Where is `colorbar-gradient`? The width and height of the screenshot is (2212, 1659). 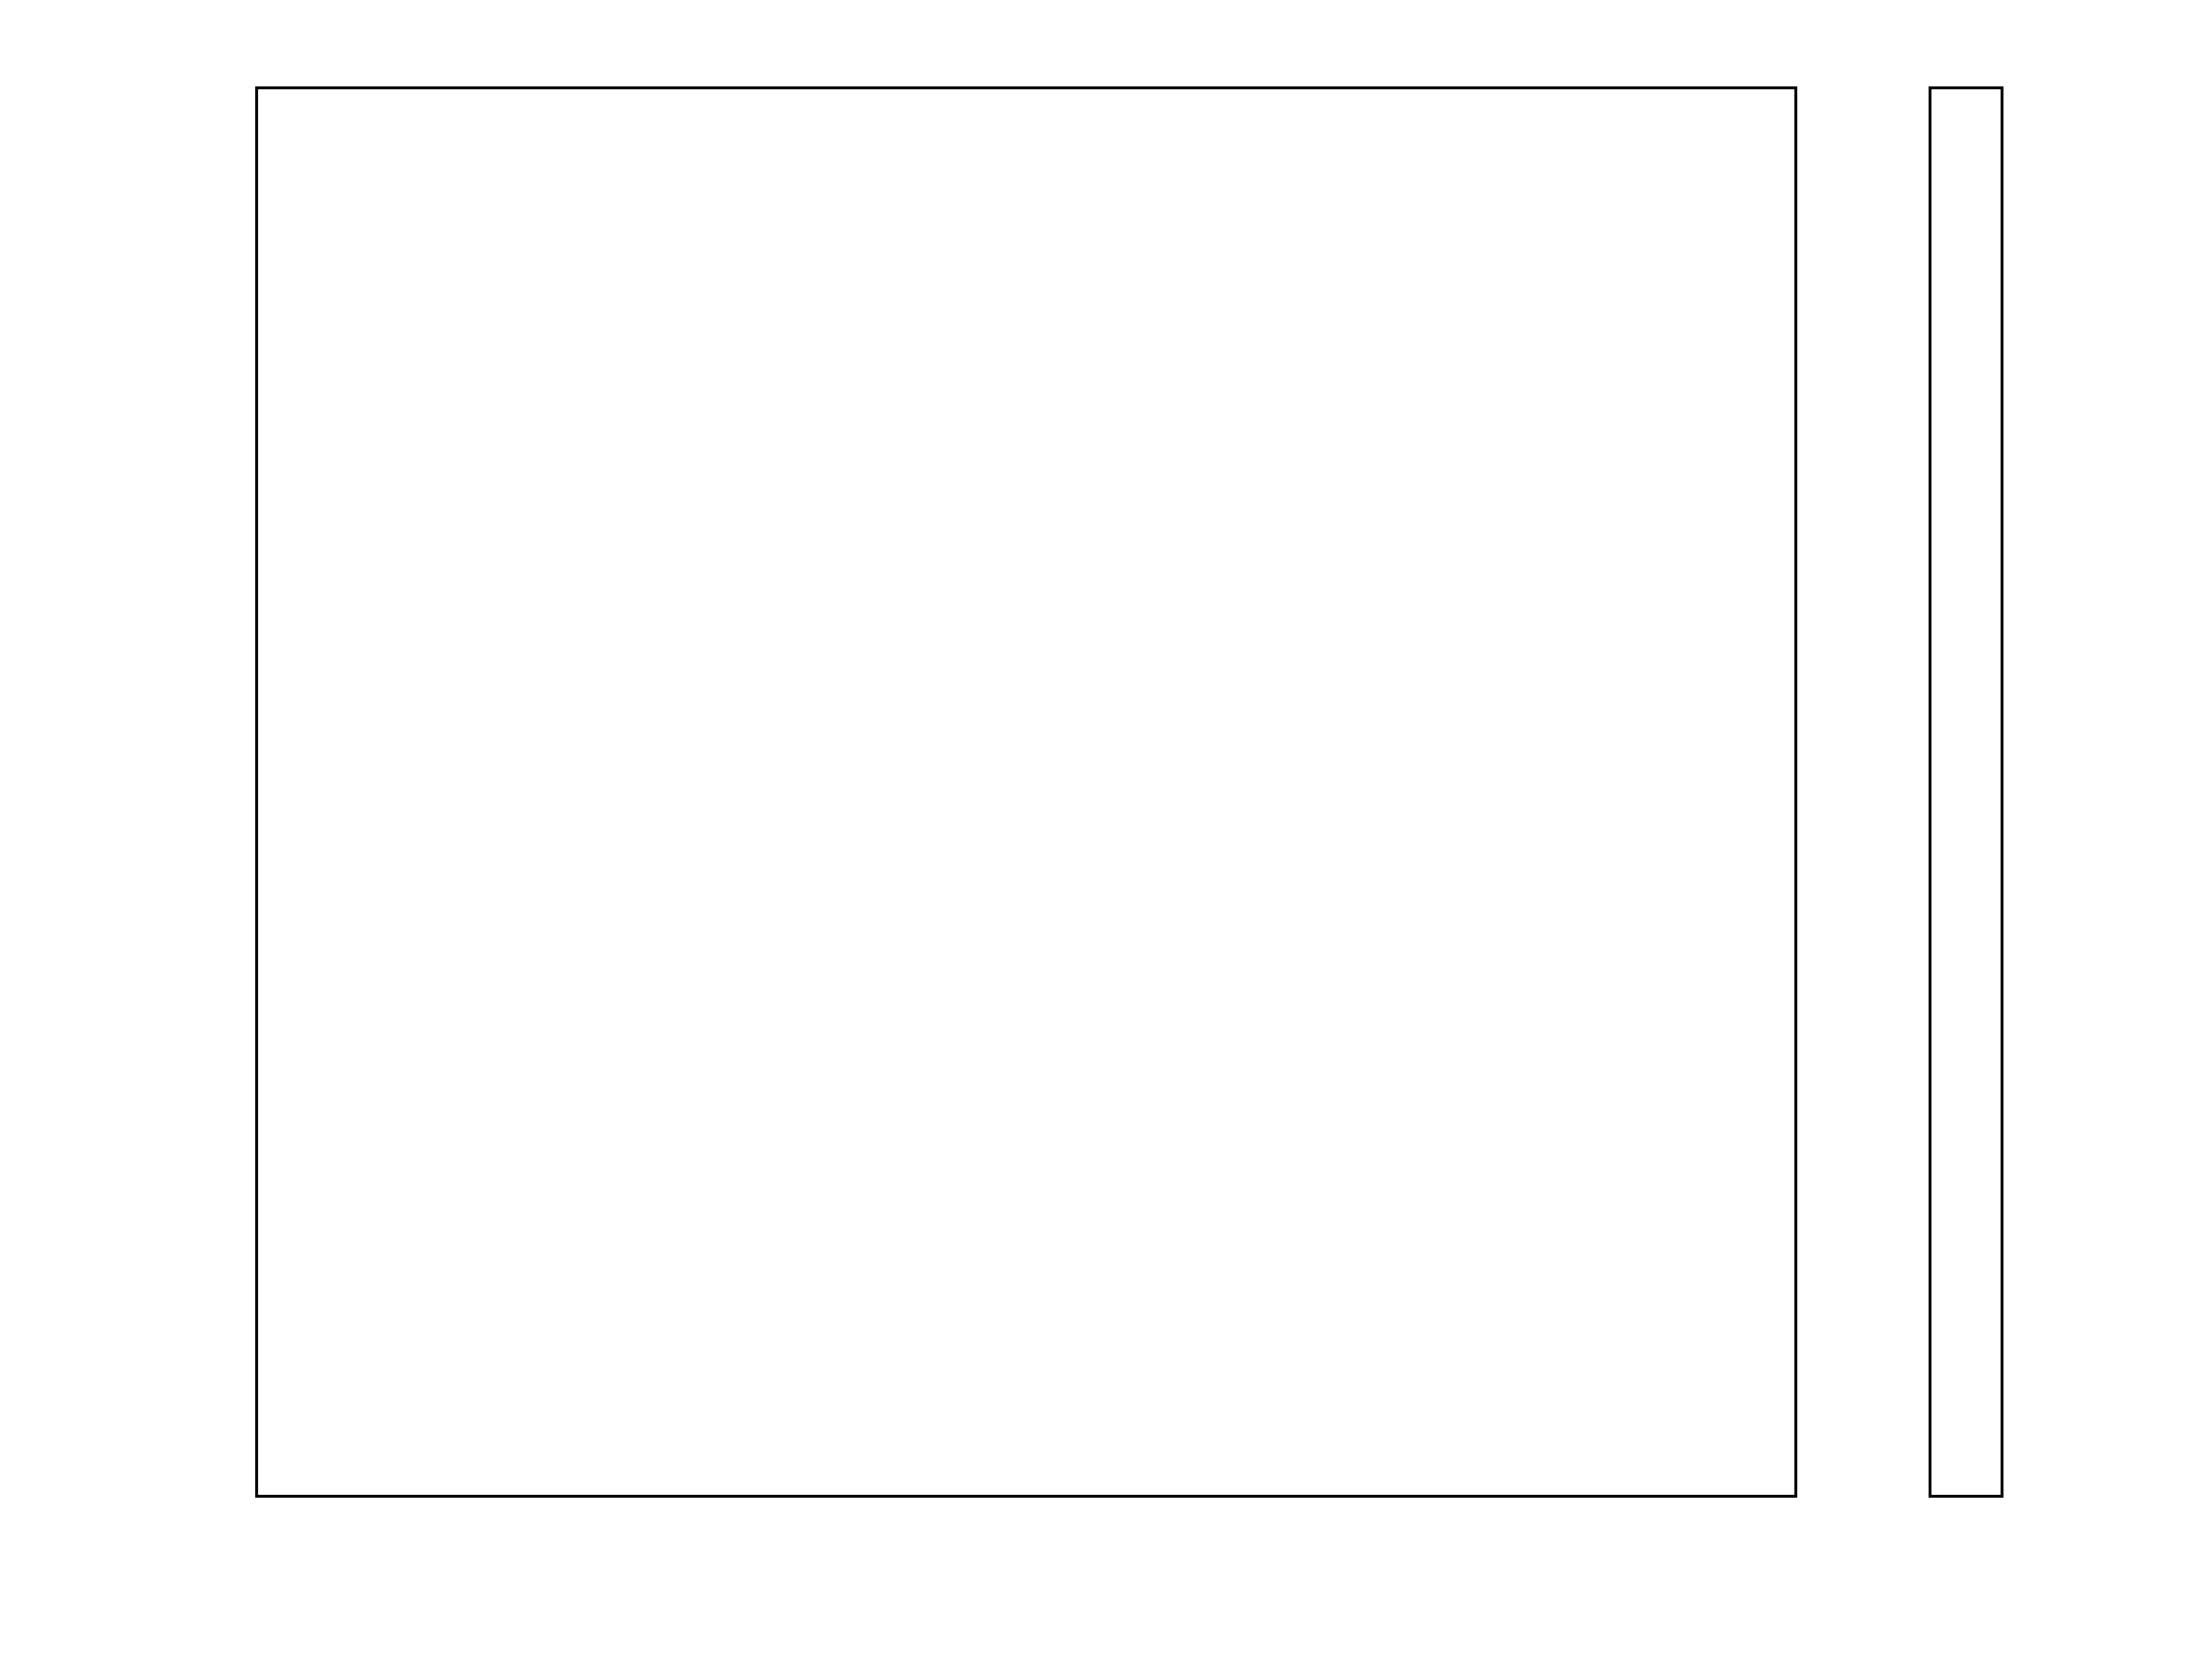
colorbar-gradient is located at coordinates (1966, 792).